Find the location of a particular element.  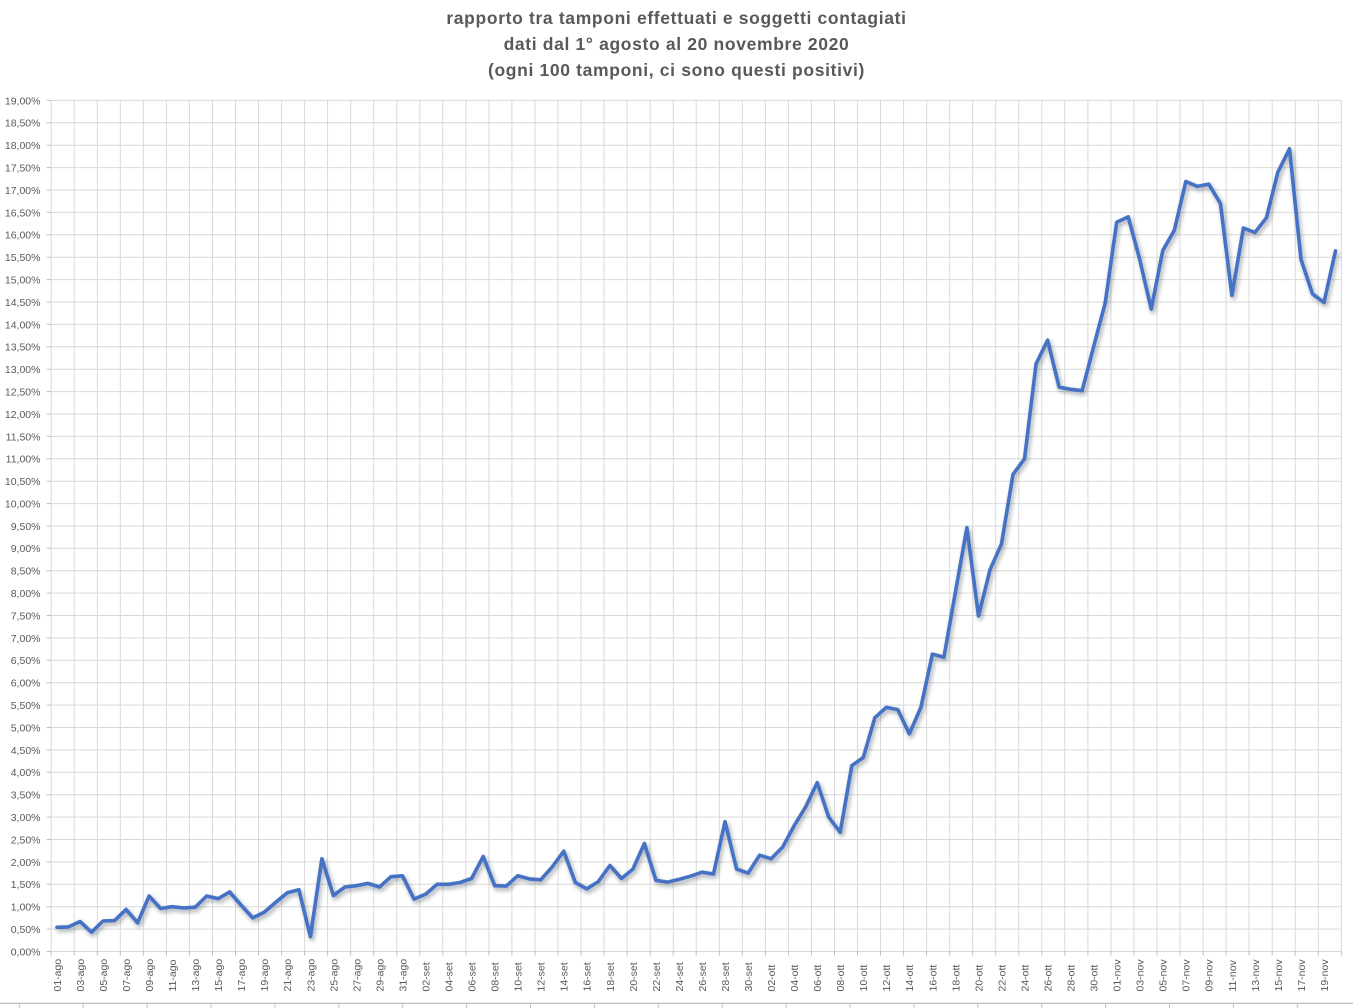

svg-text: 2,50% is located at coordinates (26, 840).